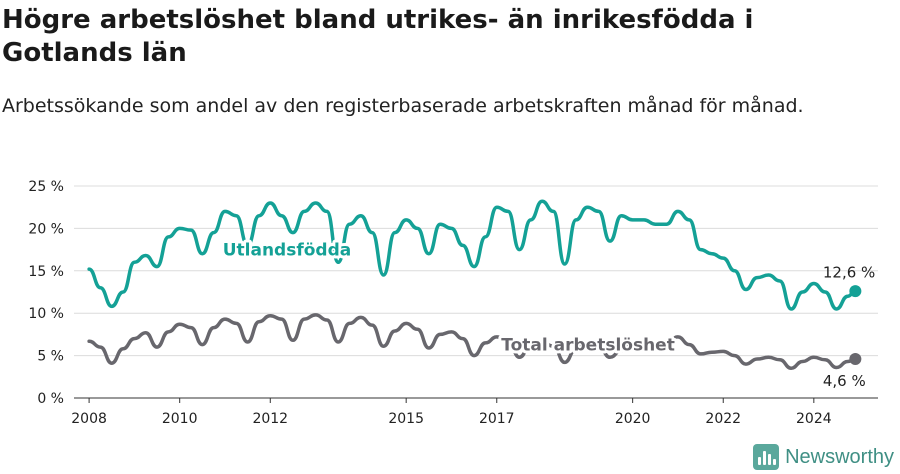 This screenshot has width=900, height=474. What do you see at coordinates (270, 419) in the screenshot?
I see `x-tick-label: 2012` at bounding box center [270, 419].